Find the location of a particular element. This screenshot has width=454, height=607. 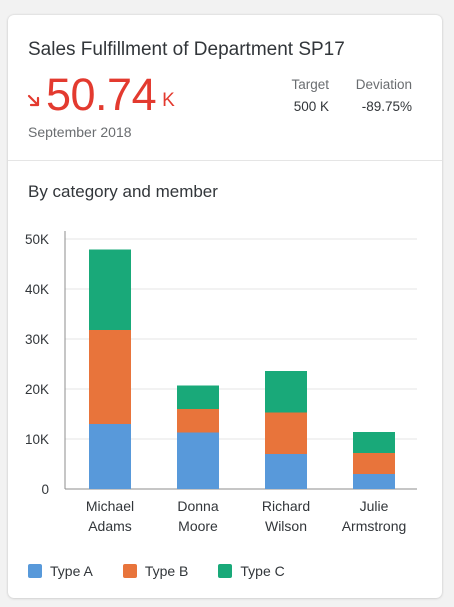

kpi-main-value: 50.74 K is located at coordinates (100, 95).